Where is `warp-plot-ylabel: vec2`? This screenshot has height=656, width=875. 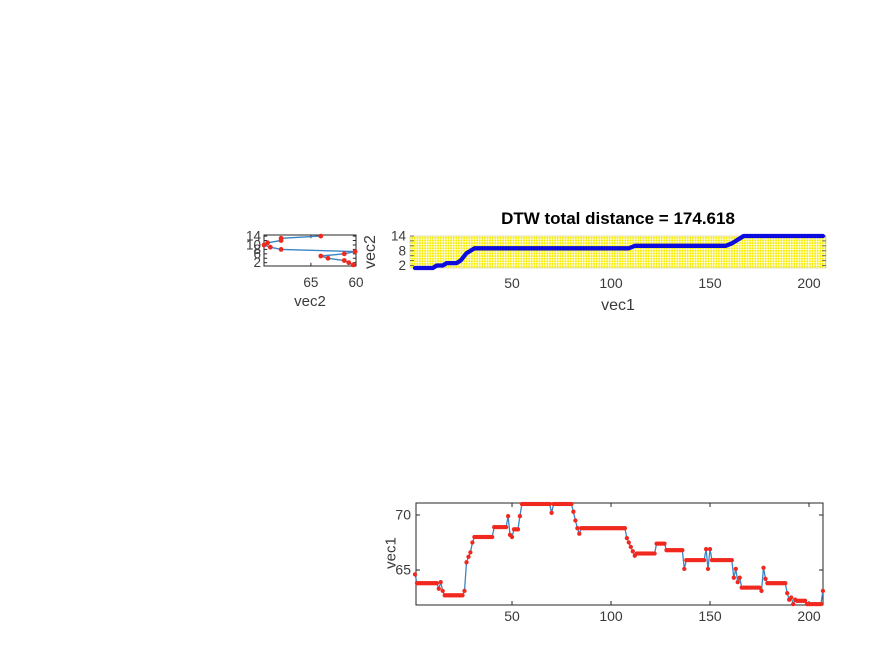
warp-plot-ylabel: vec2 is located at coordinates (370, 252).